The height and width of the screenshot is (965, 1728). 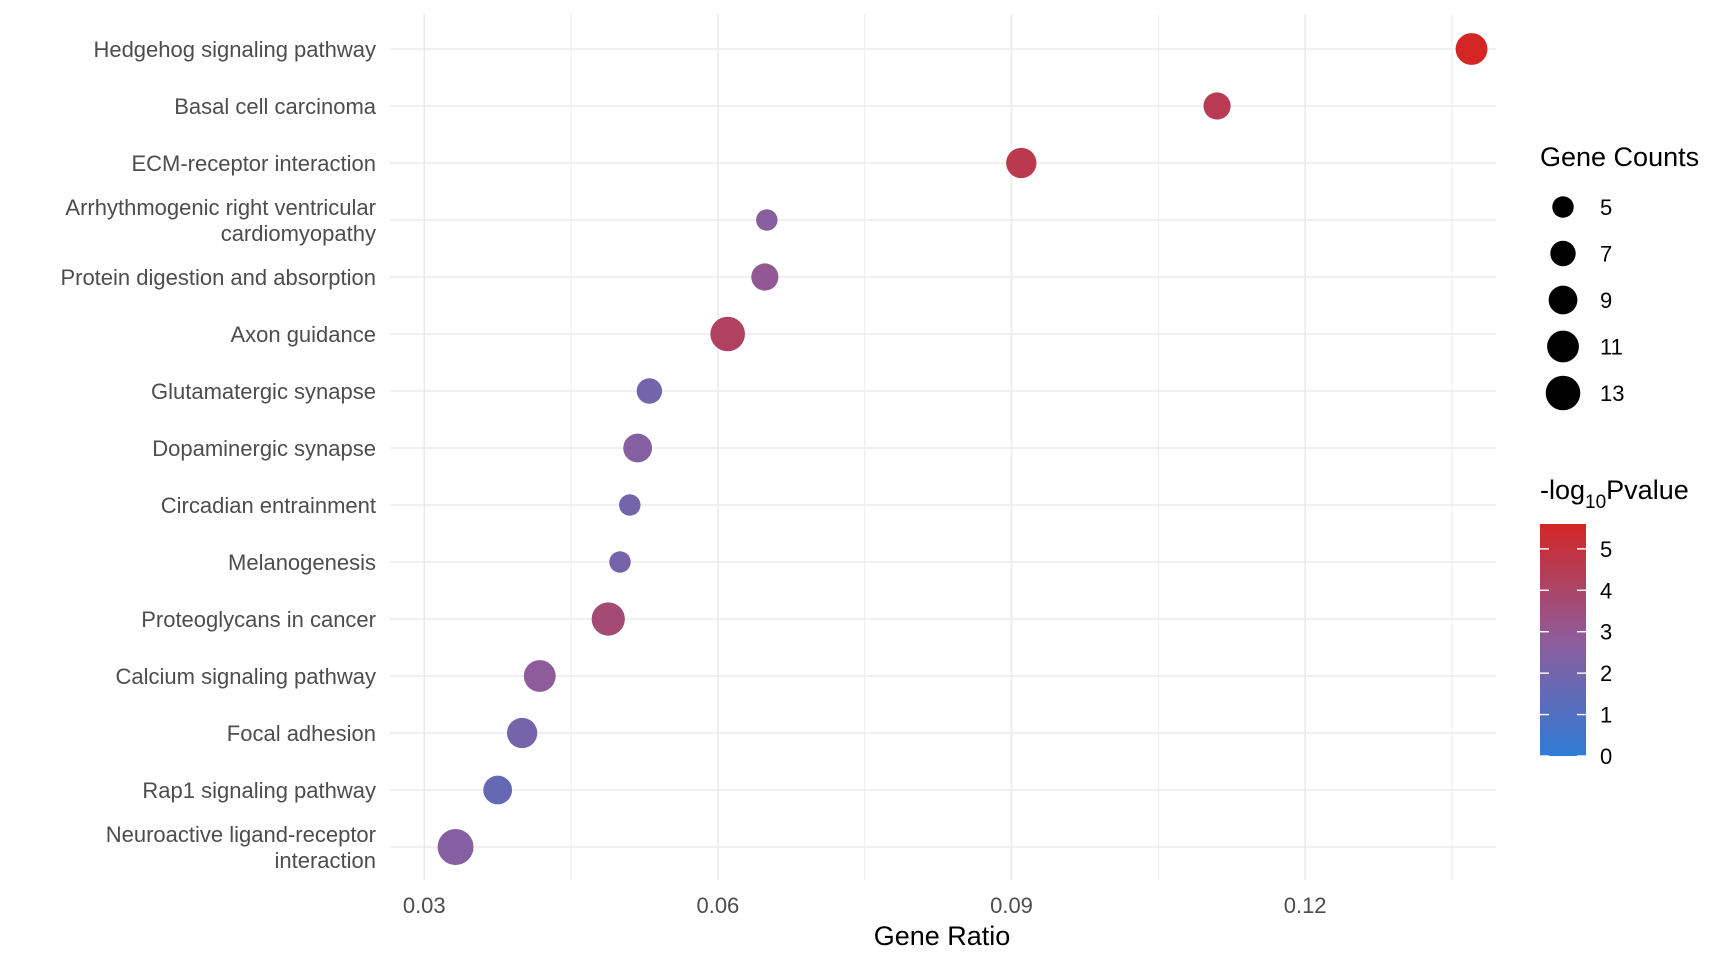 I want to click on y-tick-label: Neuroactive ligand-receptor interaction, so click(x=241, y=847).